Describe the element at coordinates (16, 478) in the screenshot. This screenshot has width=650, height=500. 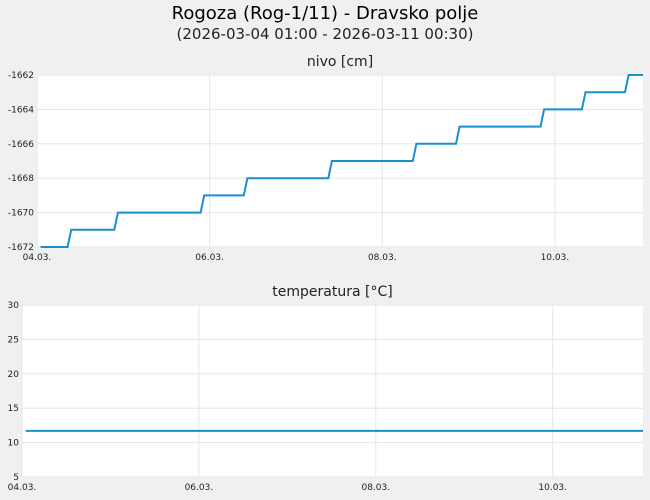
I see `y-tick-label: 5` at that location.